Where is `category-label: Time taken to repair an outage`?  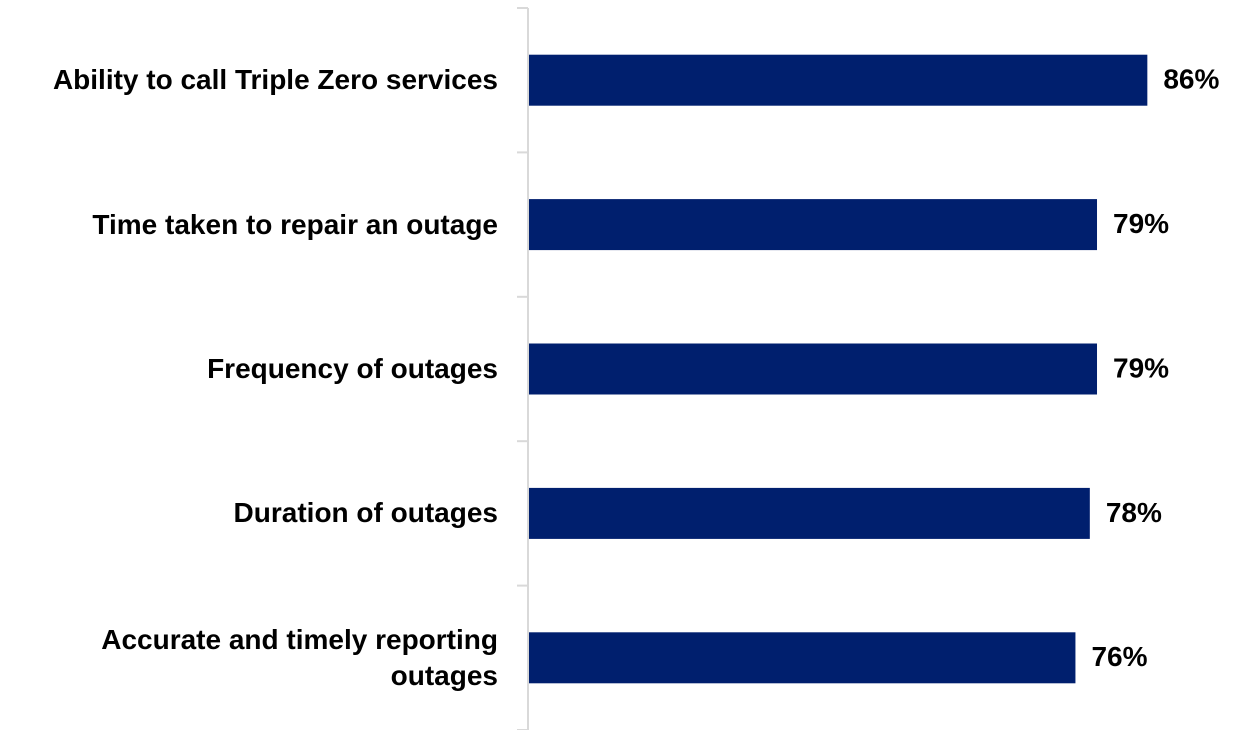 category-label: Time taken to repair an outage is located at coordinates (295, 224).